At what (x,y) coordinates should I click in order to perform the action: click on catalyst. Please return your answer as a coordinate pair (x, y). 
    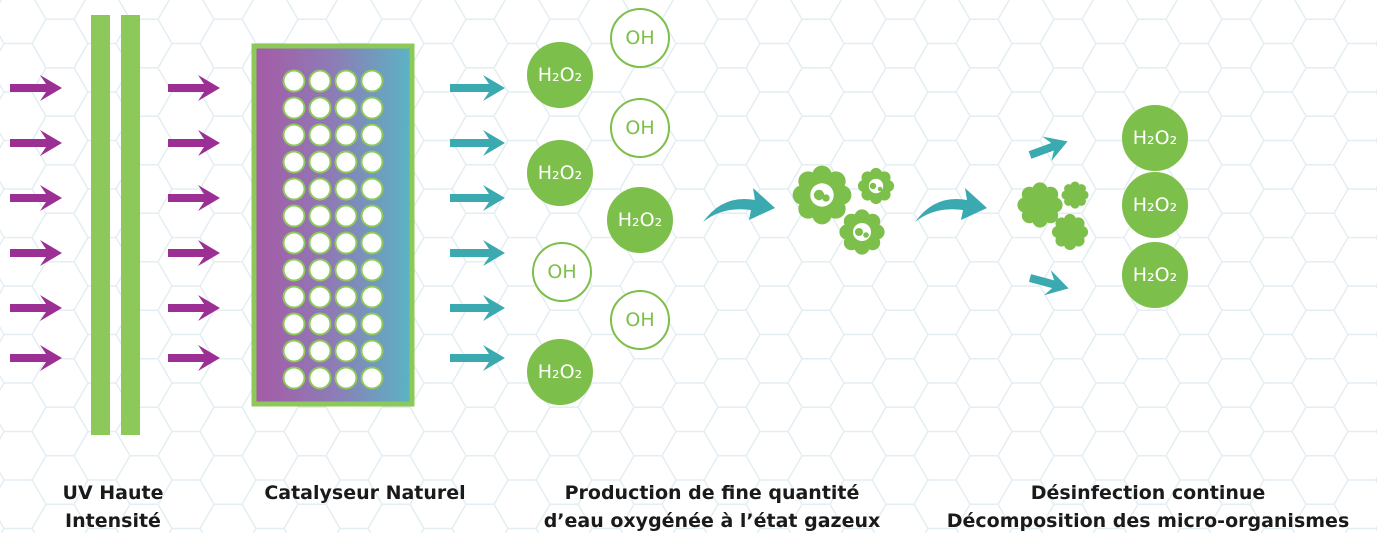
    Looking at the image, I should click on (333, 225).